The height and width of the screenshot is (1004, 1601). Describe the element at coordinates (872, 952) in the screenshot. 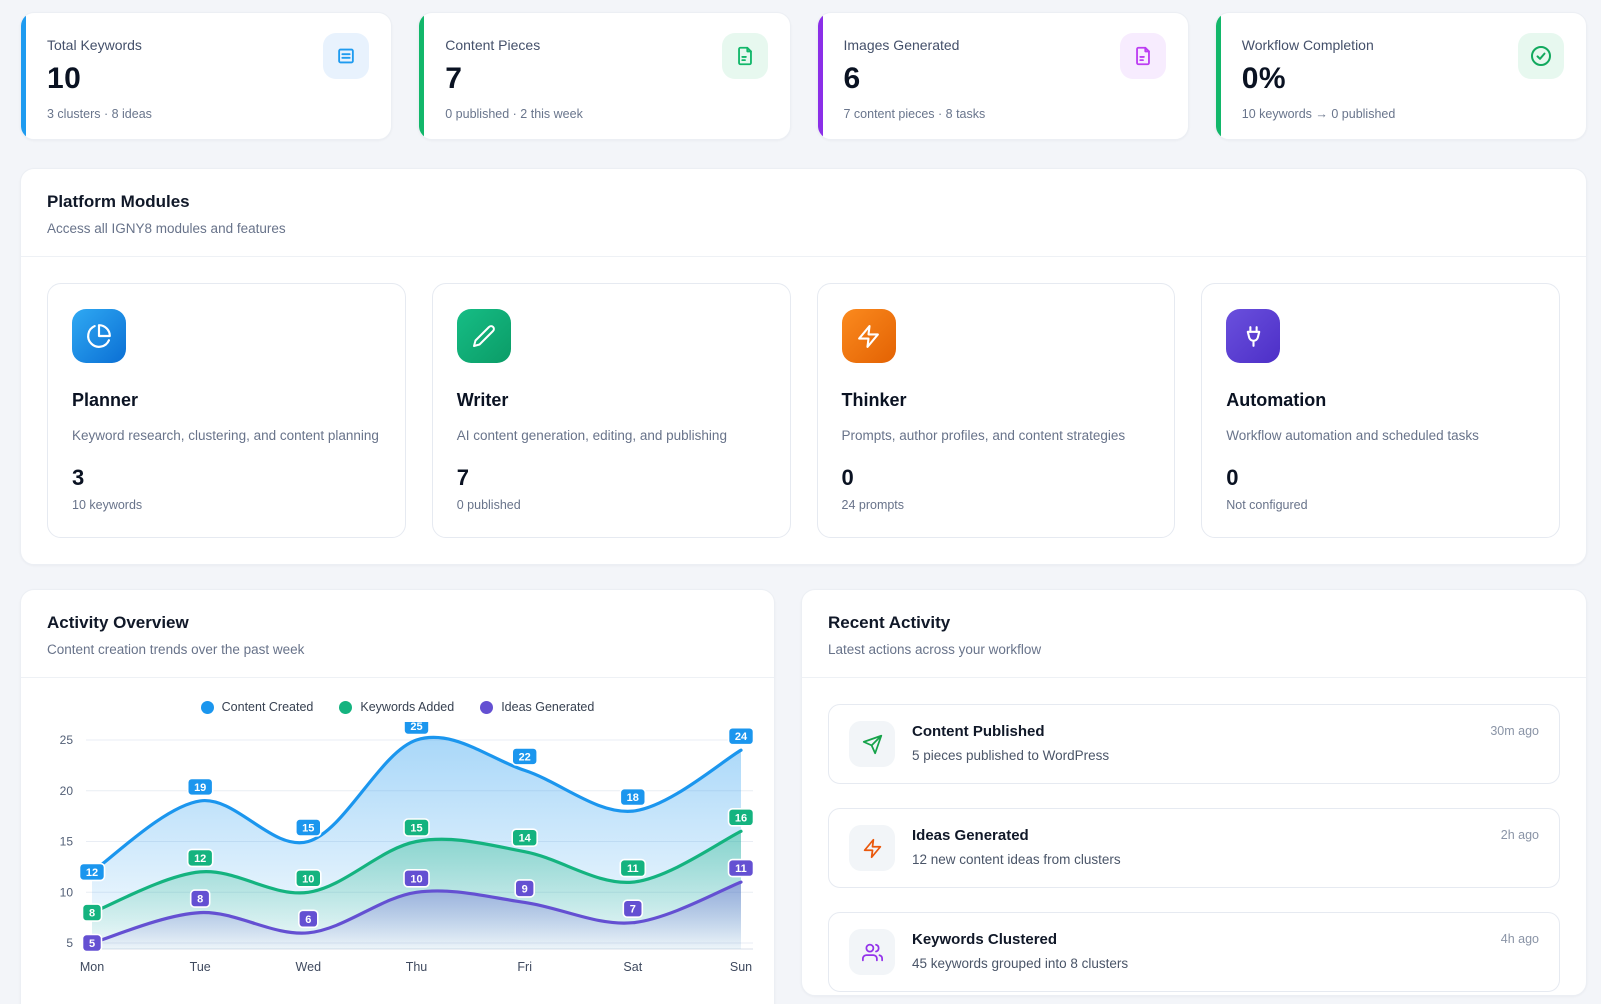

I see `users-icon` at that location.